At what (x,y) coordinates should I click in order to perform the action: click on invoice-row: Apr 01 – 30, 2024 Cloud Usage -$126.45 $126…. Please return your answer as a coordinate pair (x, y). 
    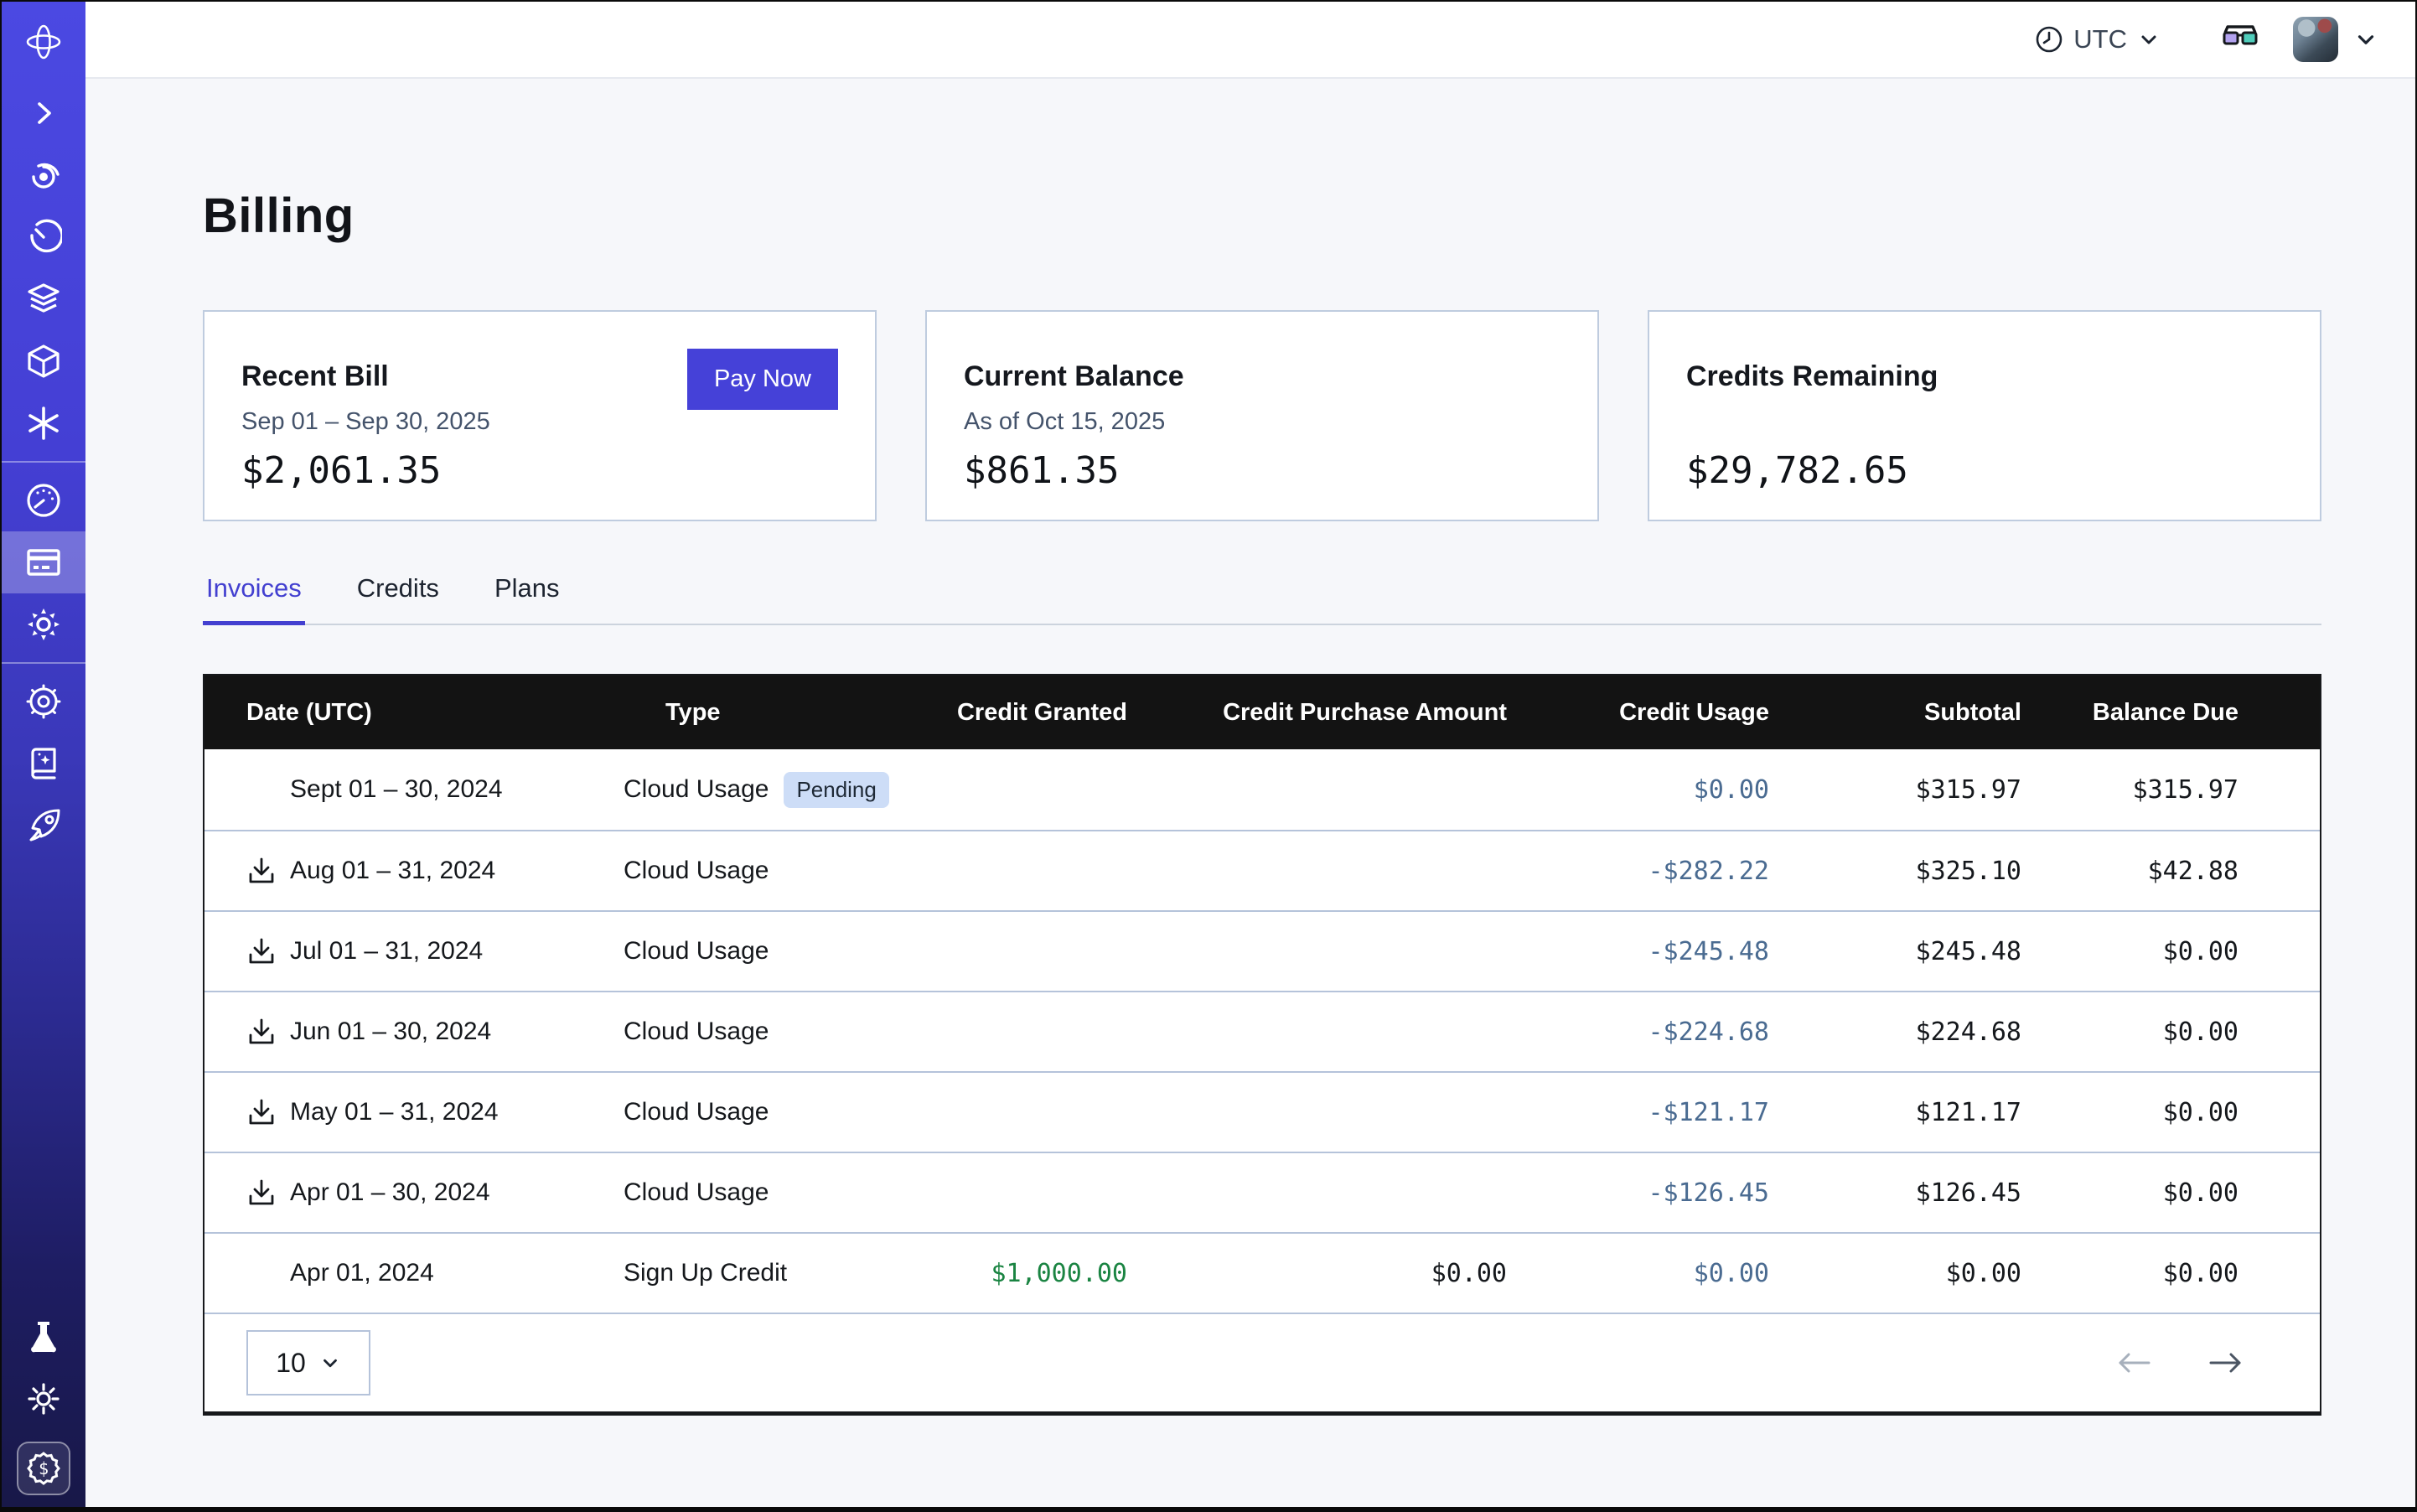
    Looking at the image, I should click on (1262, 1192).